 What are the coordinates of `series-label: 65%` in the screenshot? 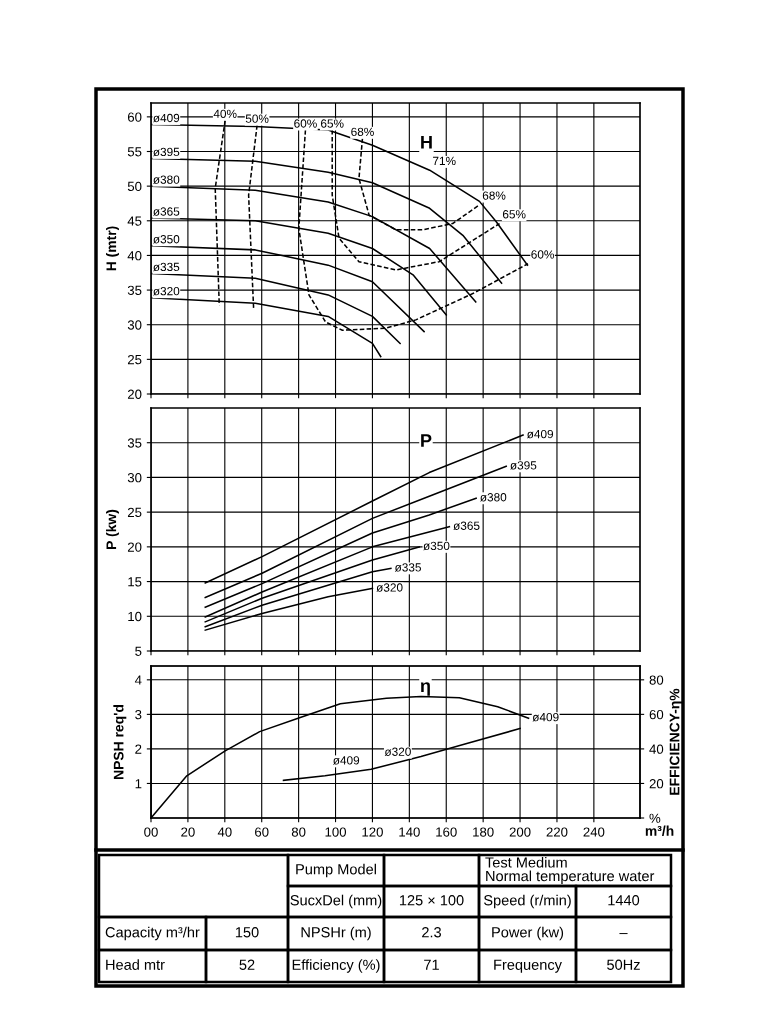 It's located at (332, 123).